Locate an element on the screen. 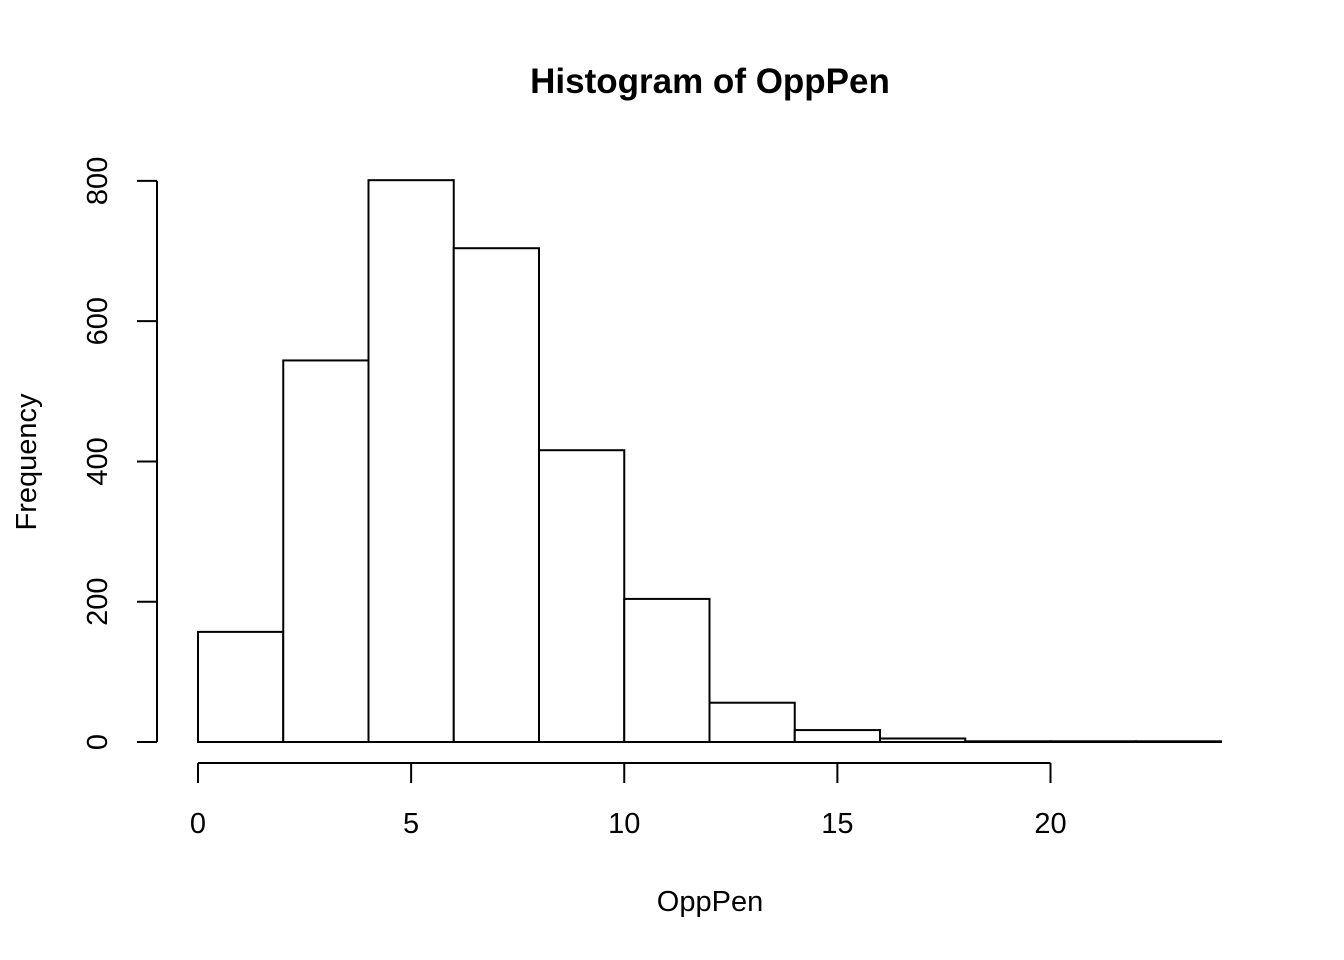  y-tick-label: 600 is located at coordinates (98, 321).